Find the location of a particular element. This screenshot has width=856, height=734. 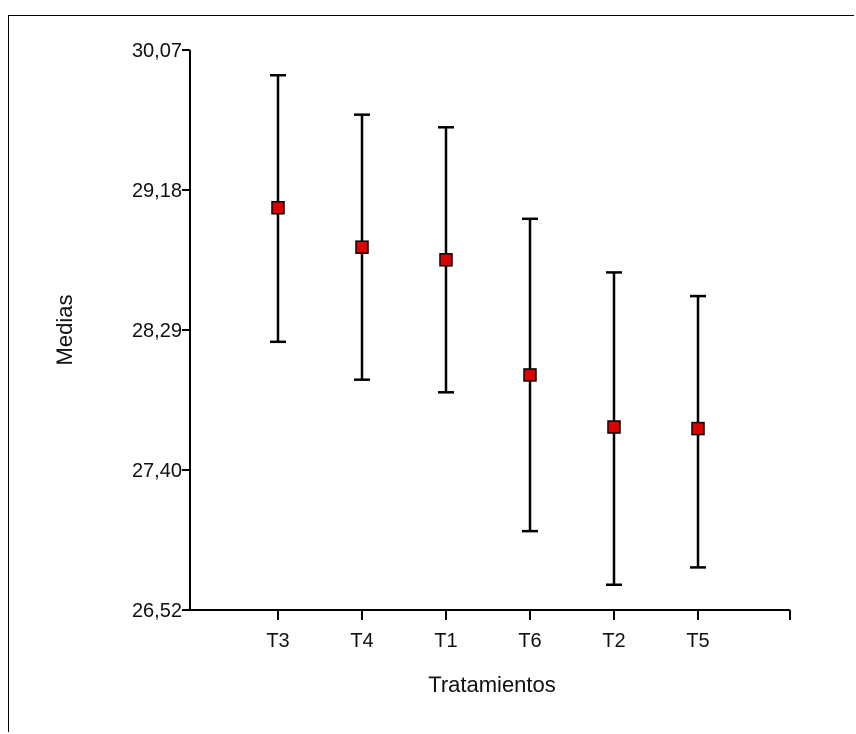

y-tick-label: 30,07 is located at coordinates (157, 51).